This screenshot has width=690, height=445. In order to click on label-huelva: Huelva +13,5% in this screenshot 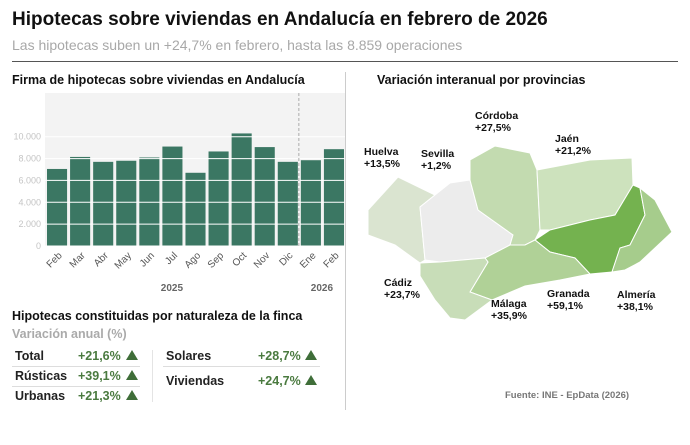, I will do `click(382, 158)`.